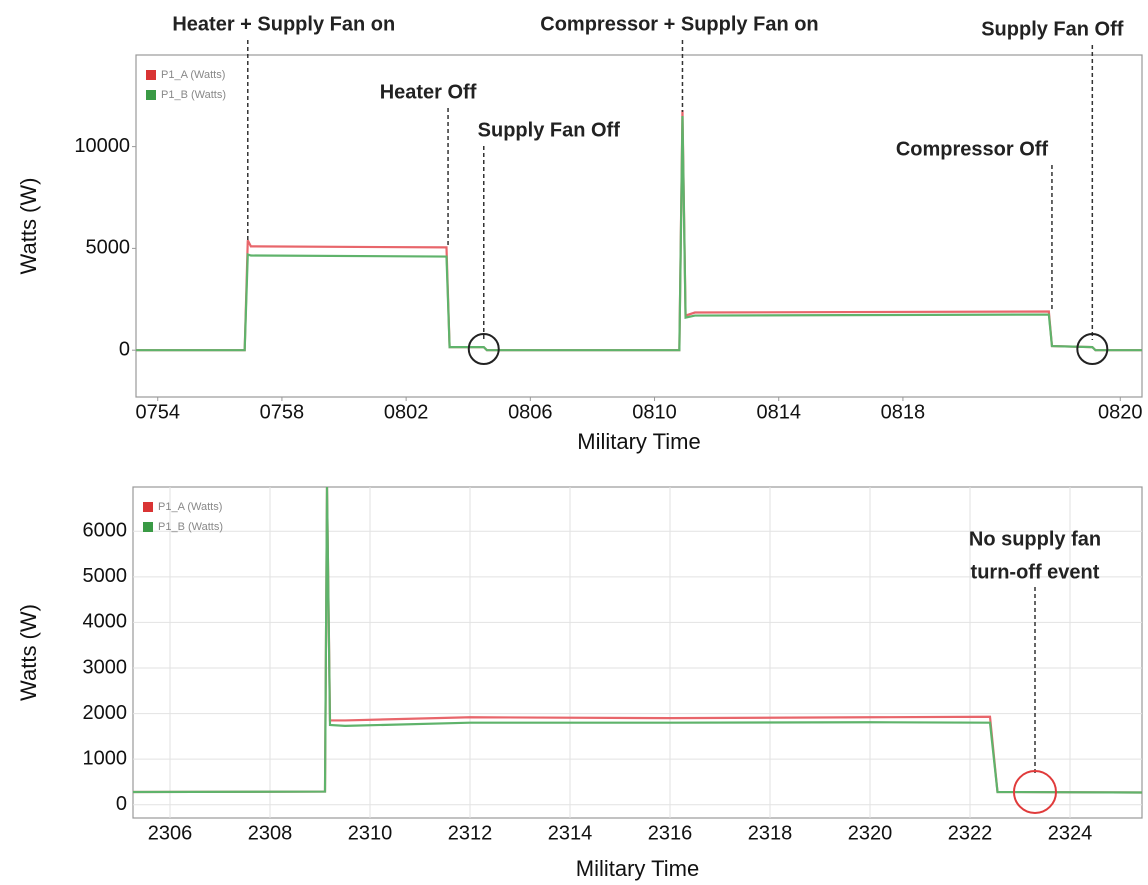 The height and width of the screenshot is (885, 1148). What do you see at coordinates (102, 146) in the screenshot?
I see `y-tick-label: 10000` at bounding box center [102, 146].